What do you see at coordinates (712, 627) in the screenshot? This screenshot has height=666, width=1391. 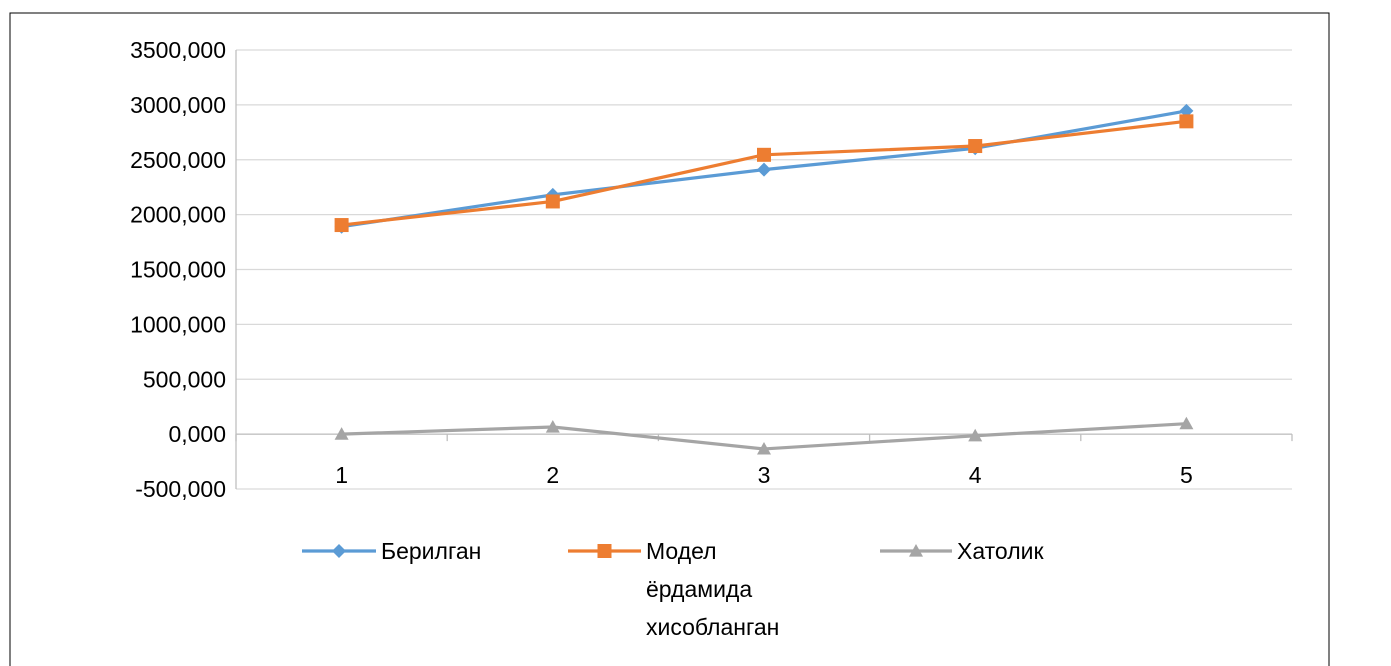 I see `legend-label: хисобланган` at bounding box center [712, 627].